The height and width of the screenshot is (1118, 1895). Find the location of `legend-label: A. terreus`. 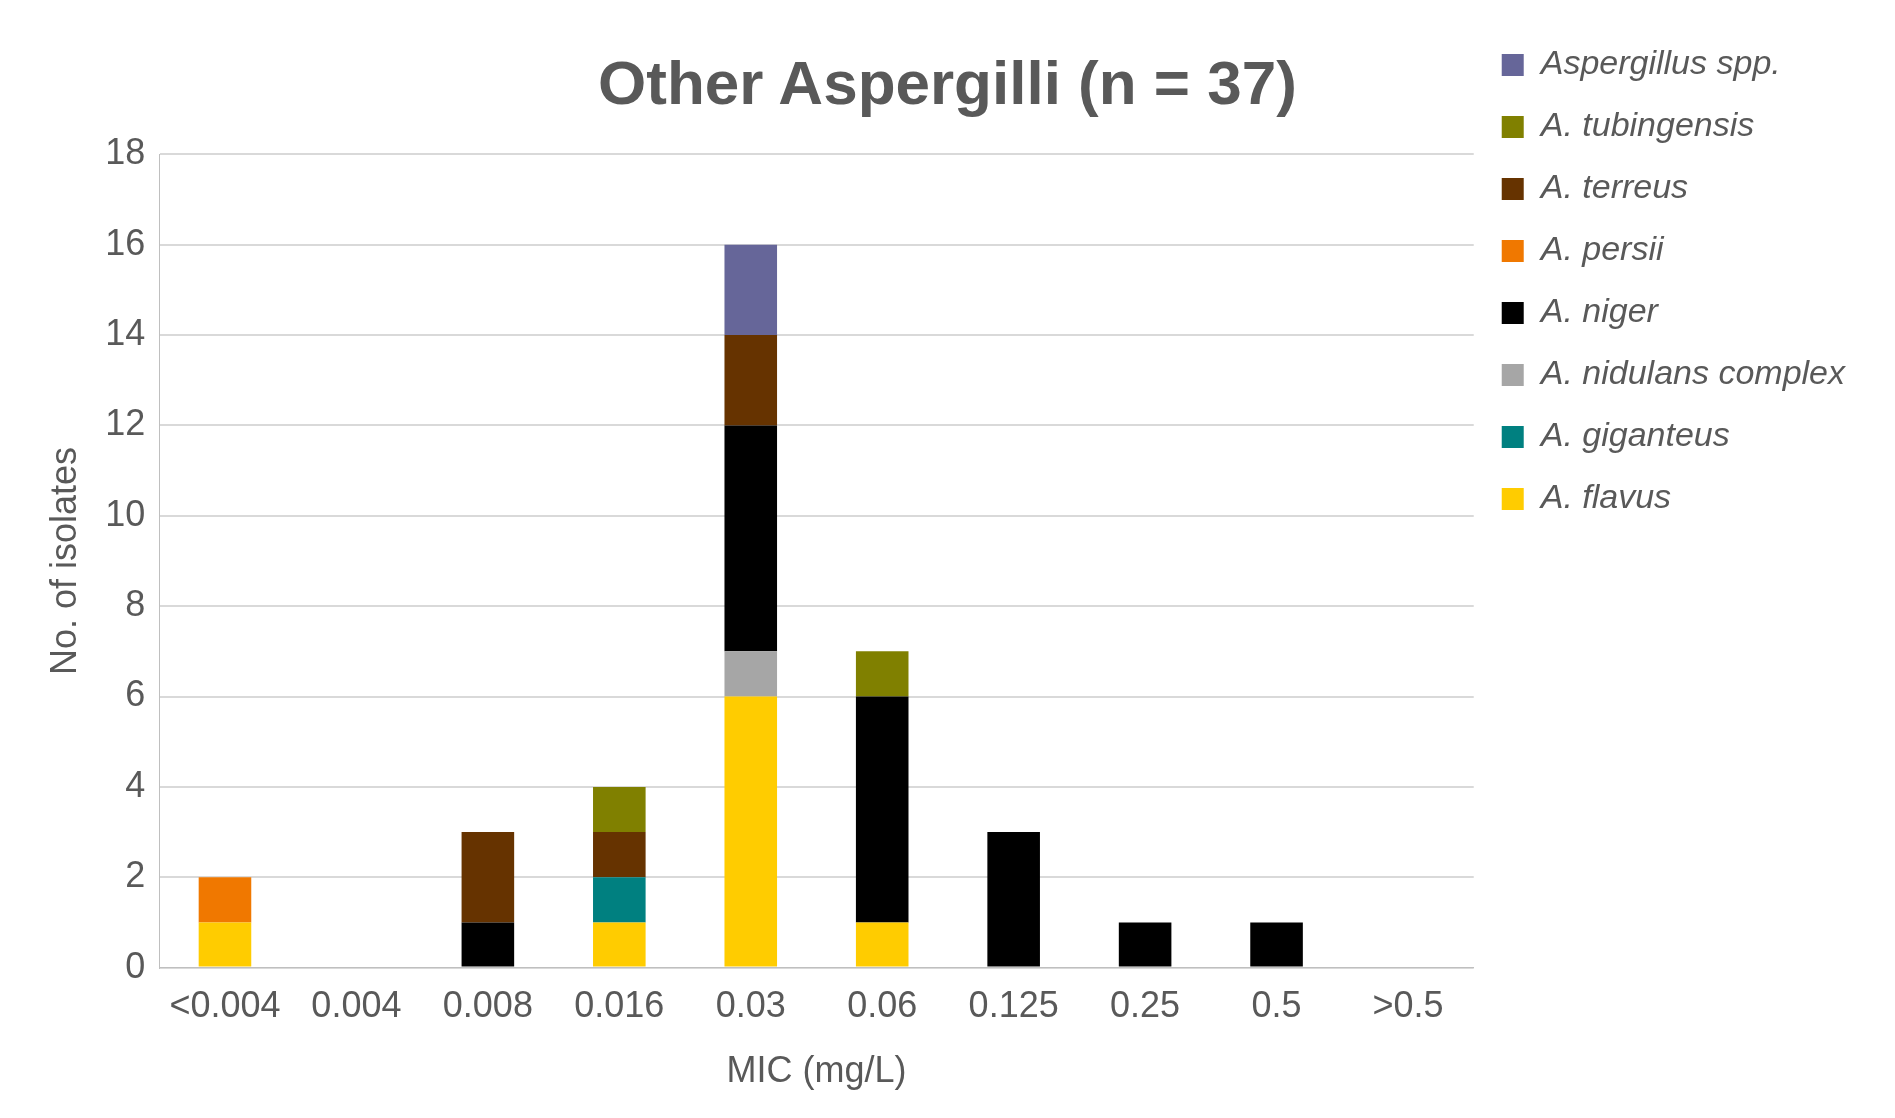

legend-label: A. terreus is located at coordinates (1613, 186).